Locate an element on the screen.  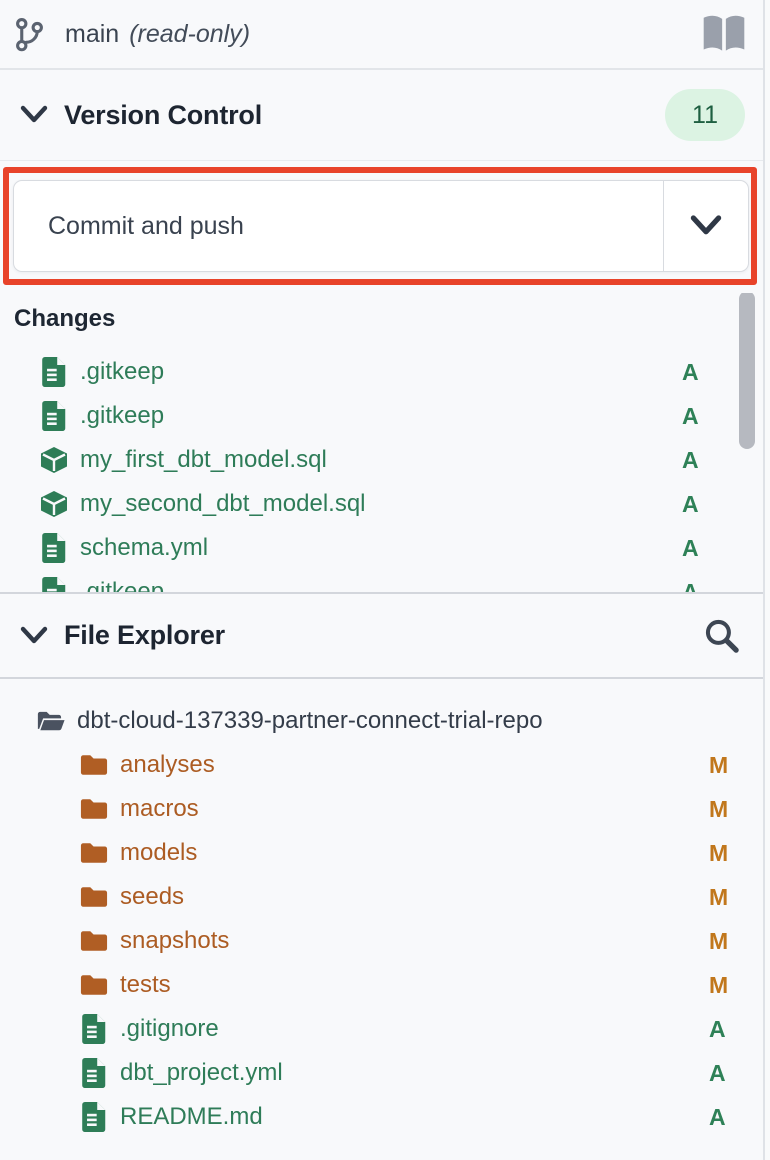
changes-count-badge: 11 is located at coordinates (705, 115).